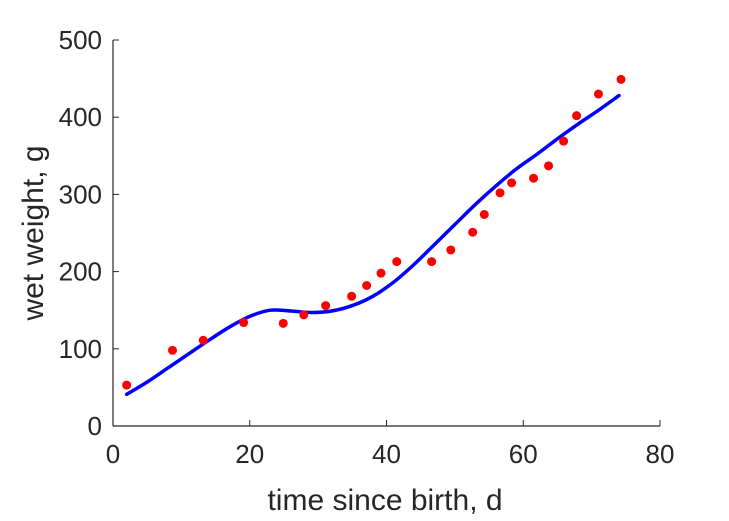  I want to click on x-axis-label: time since birth, d, so click(384, 500).